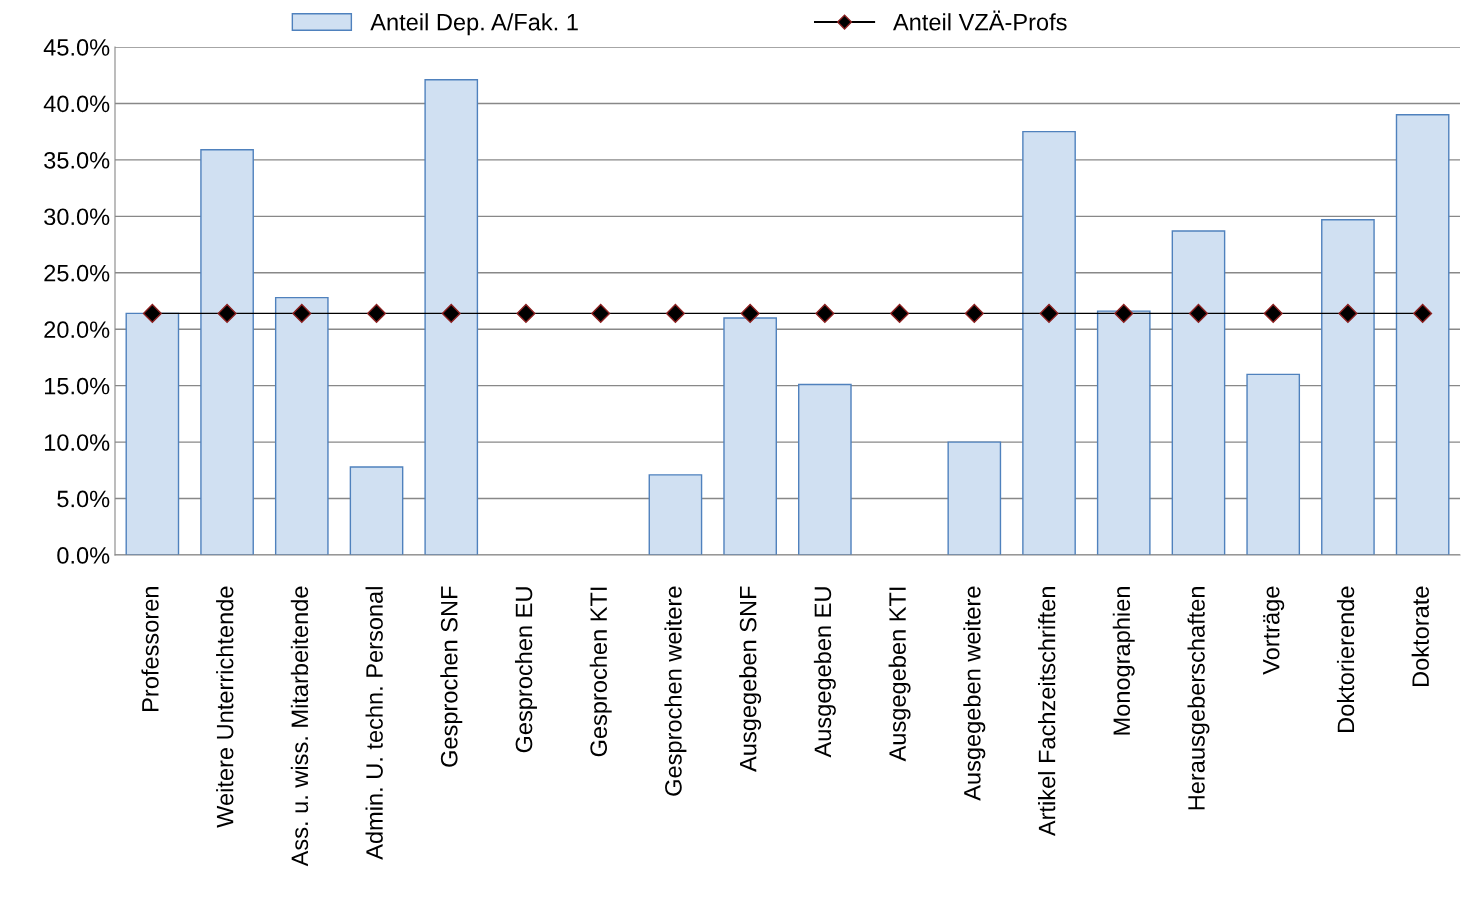 The image size is (1462, 908). What do you see at coordinates (1345, 659) in the screenshot?
I see `x-tick-label: Doktorierende` at bounding box center [1345, 659].